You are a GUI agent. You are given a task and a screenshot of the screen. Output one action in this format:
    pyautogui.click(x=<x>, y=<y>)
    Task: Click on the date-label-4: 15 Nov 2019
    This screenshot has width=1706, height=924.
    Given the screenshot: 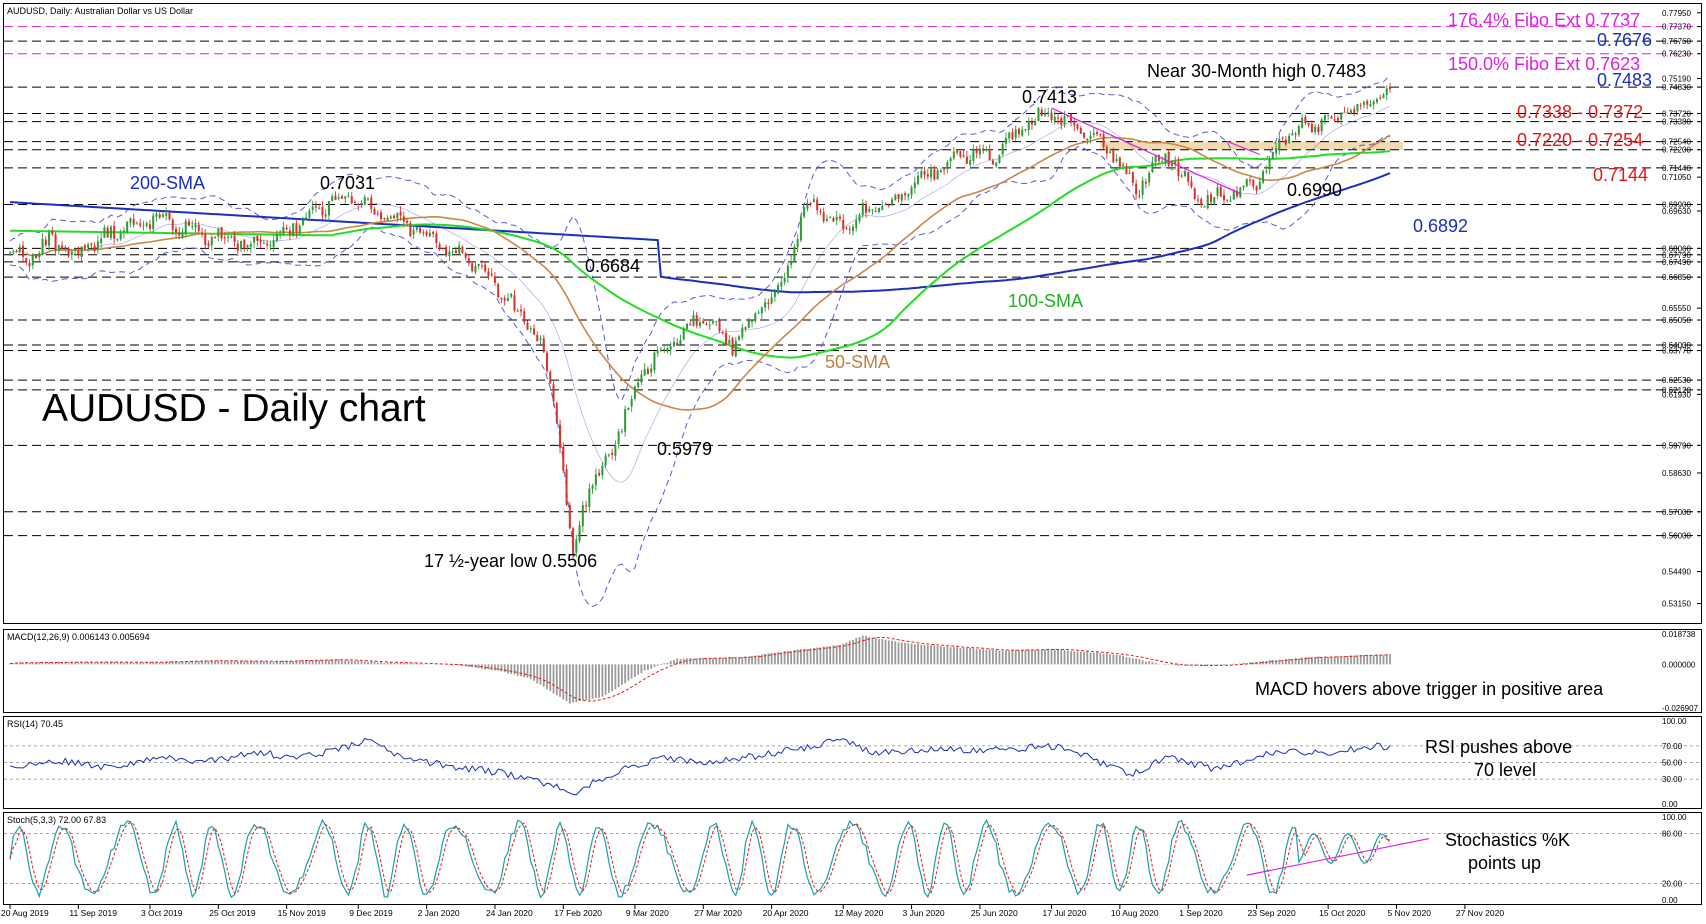 What is the action you would take?
    pyautogui.click(x=302, y=913)
    